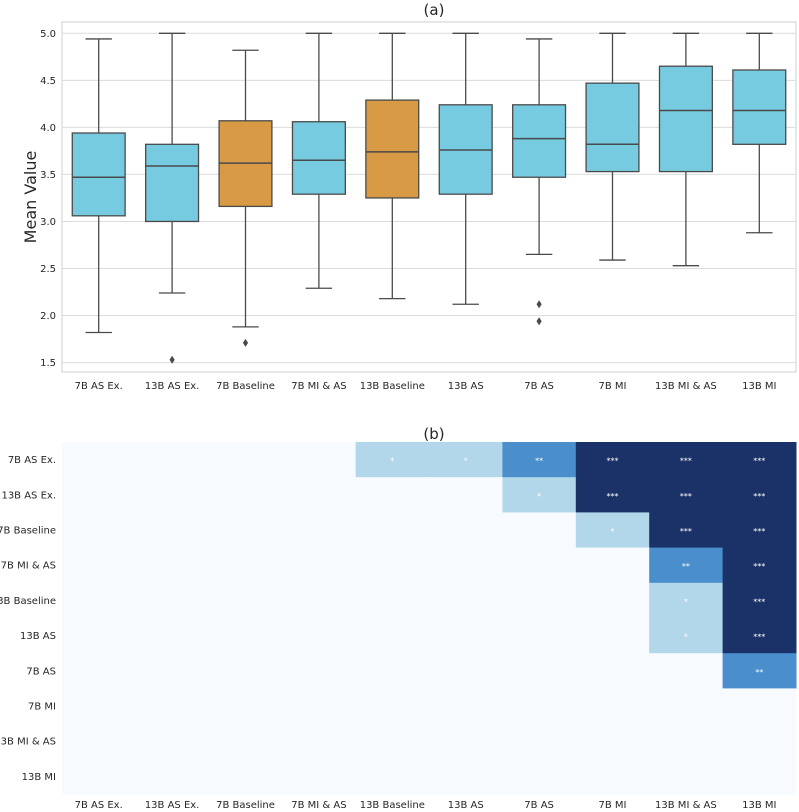 The height and width of the screenshot is (812, 799). Describe the element at coordinates (48, 316) in the screenshot. I see `y-tick-label: 2.0` at that location.